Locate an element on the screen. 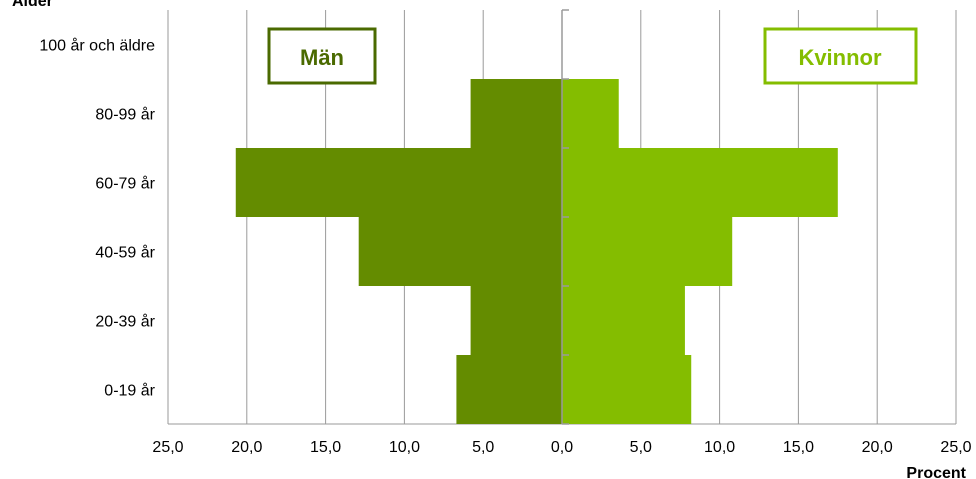  center-axis is located at coordinates (565, 217).